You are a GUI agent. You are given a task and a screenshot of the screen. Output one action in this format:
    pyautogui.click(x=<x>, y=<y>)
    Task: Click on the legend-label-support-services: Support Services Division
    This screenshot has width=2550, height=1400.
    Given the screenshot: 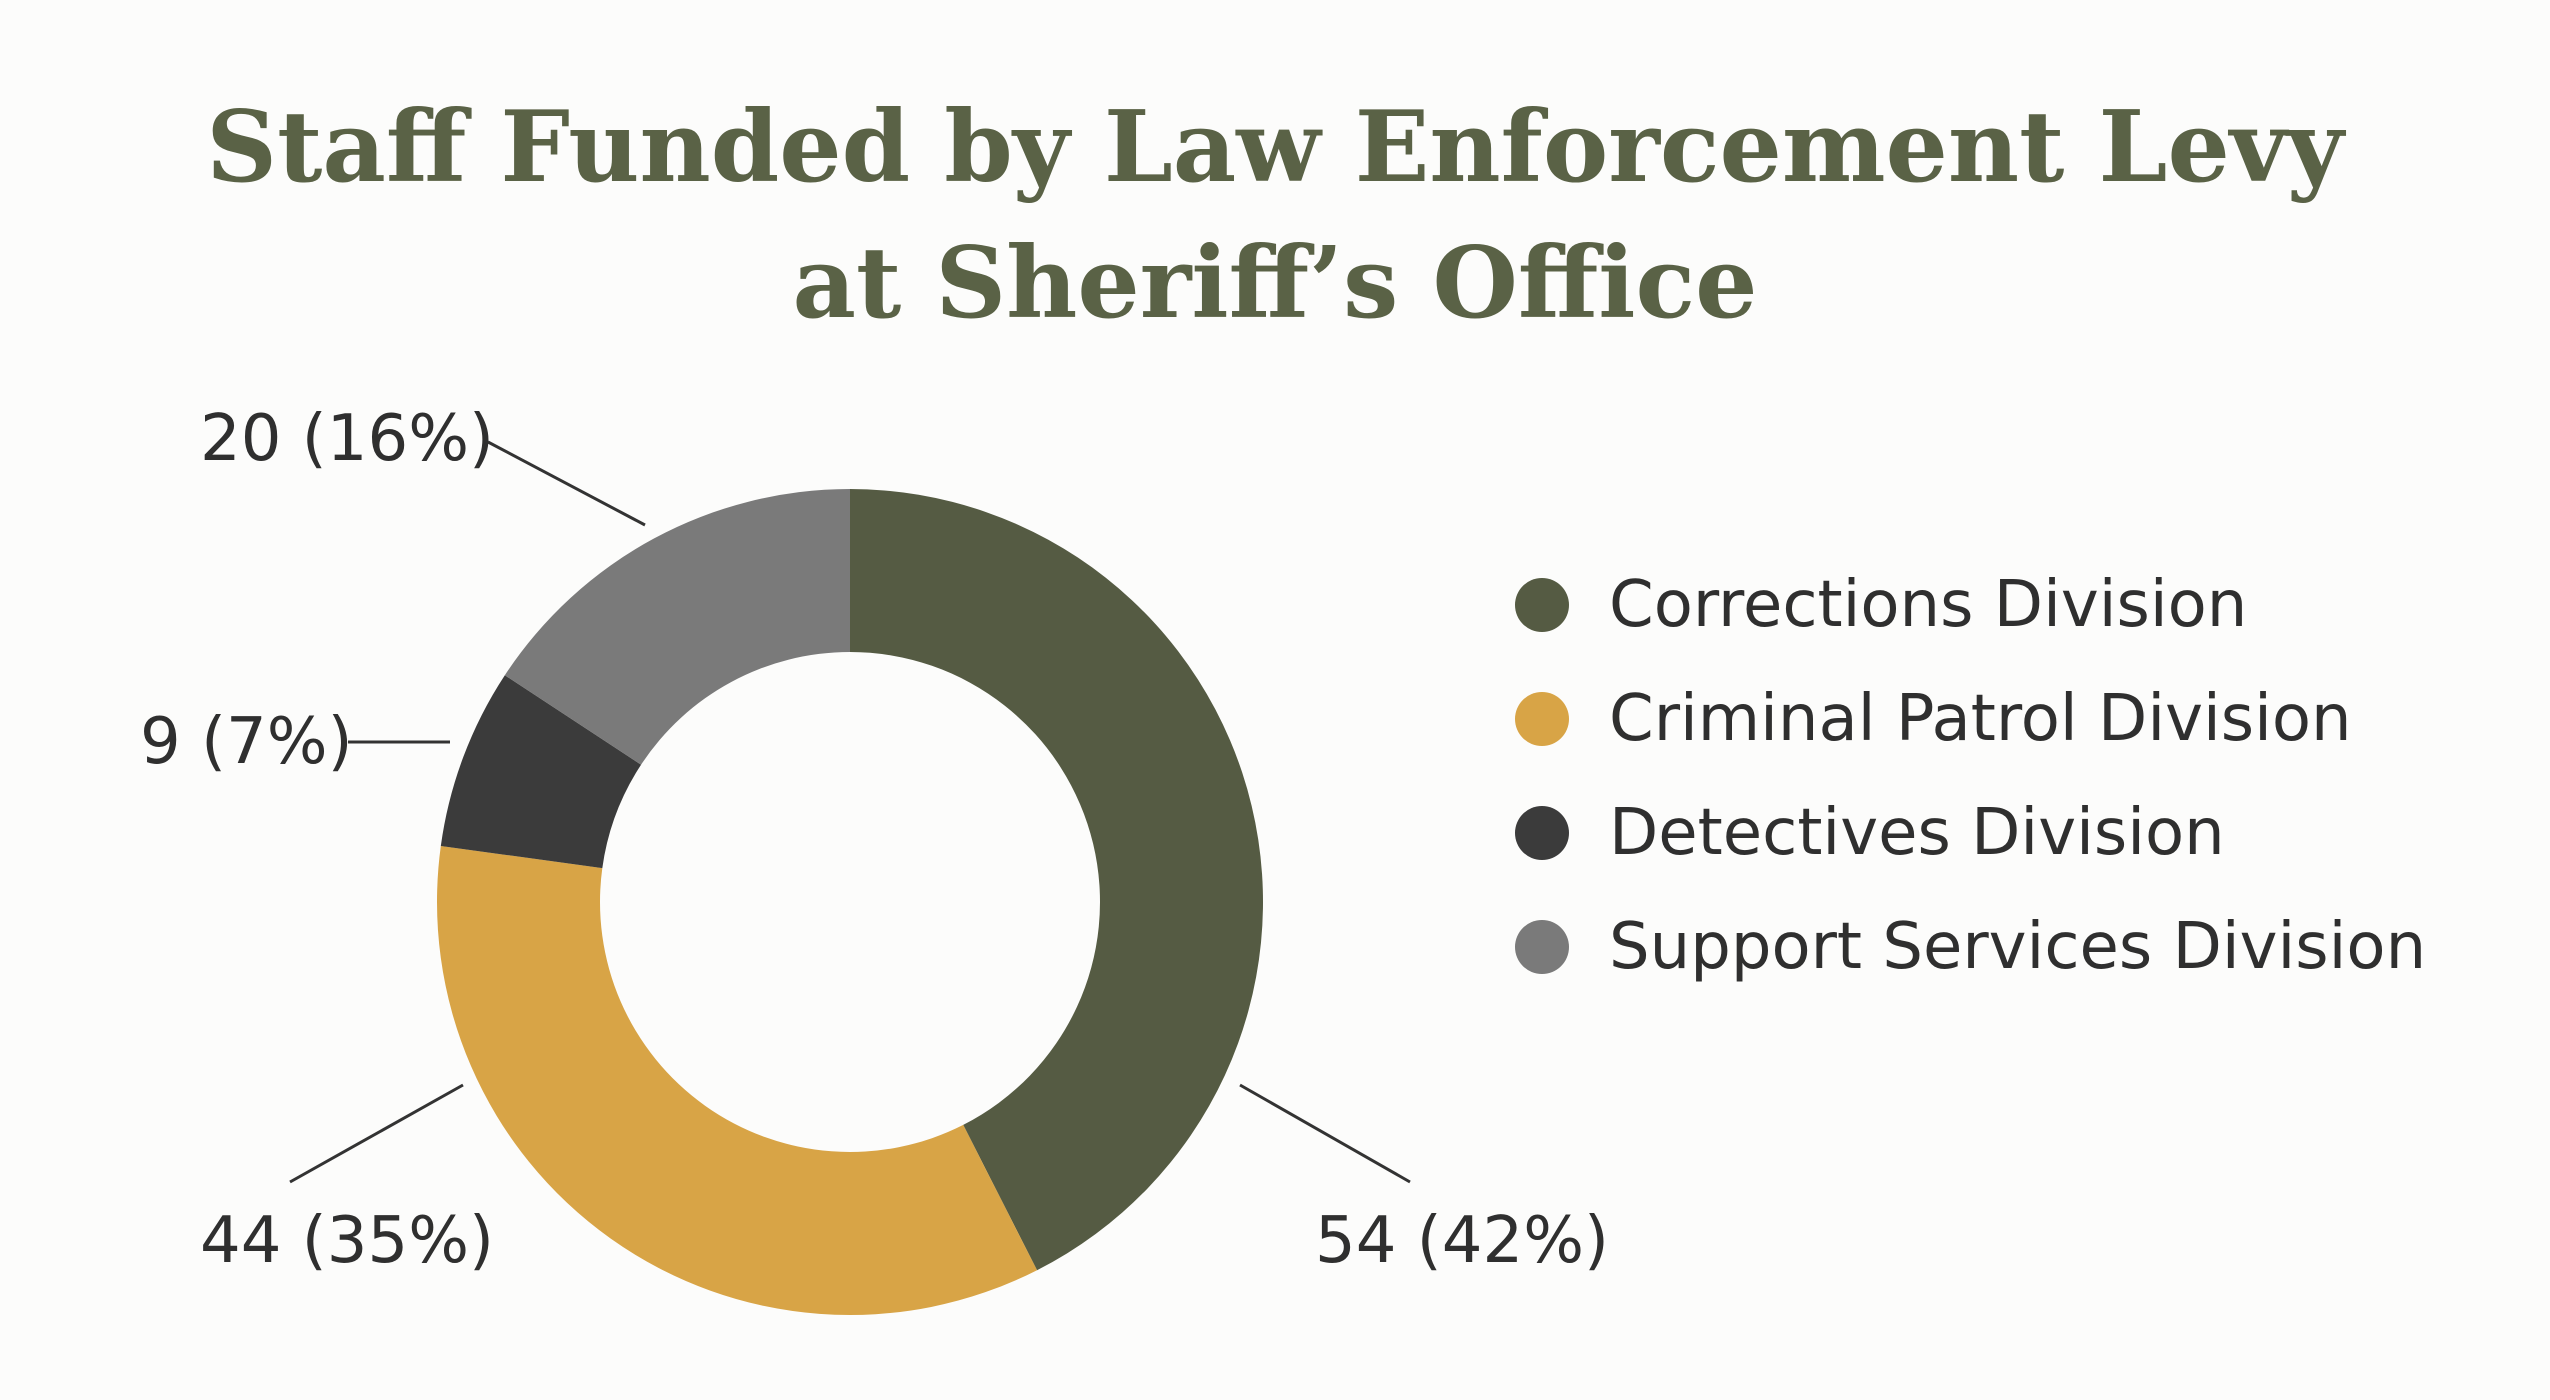 What is the action you would take?
    pyautogui.click(x=2018, y=947)
    